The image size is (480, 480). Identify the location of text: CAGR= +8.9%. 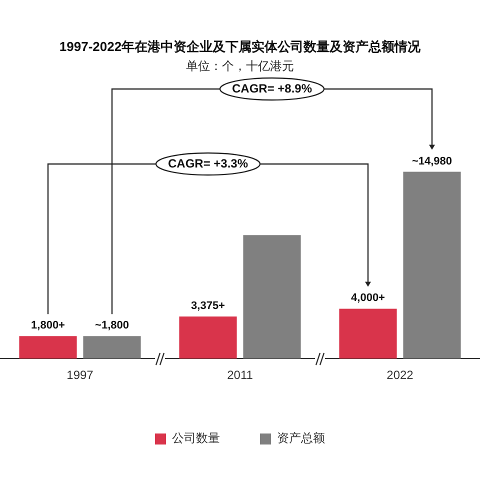
(272, 88).